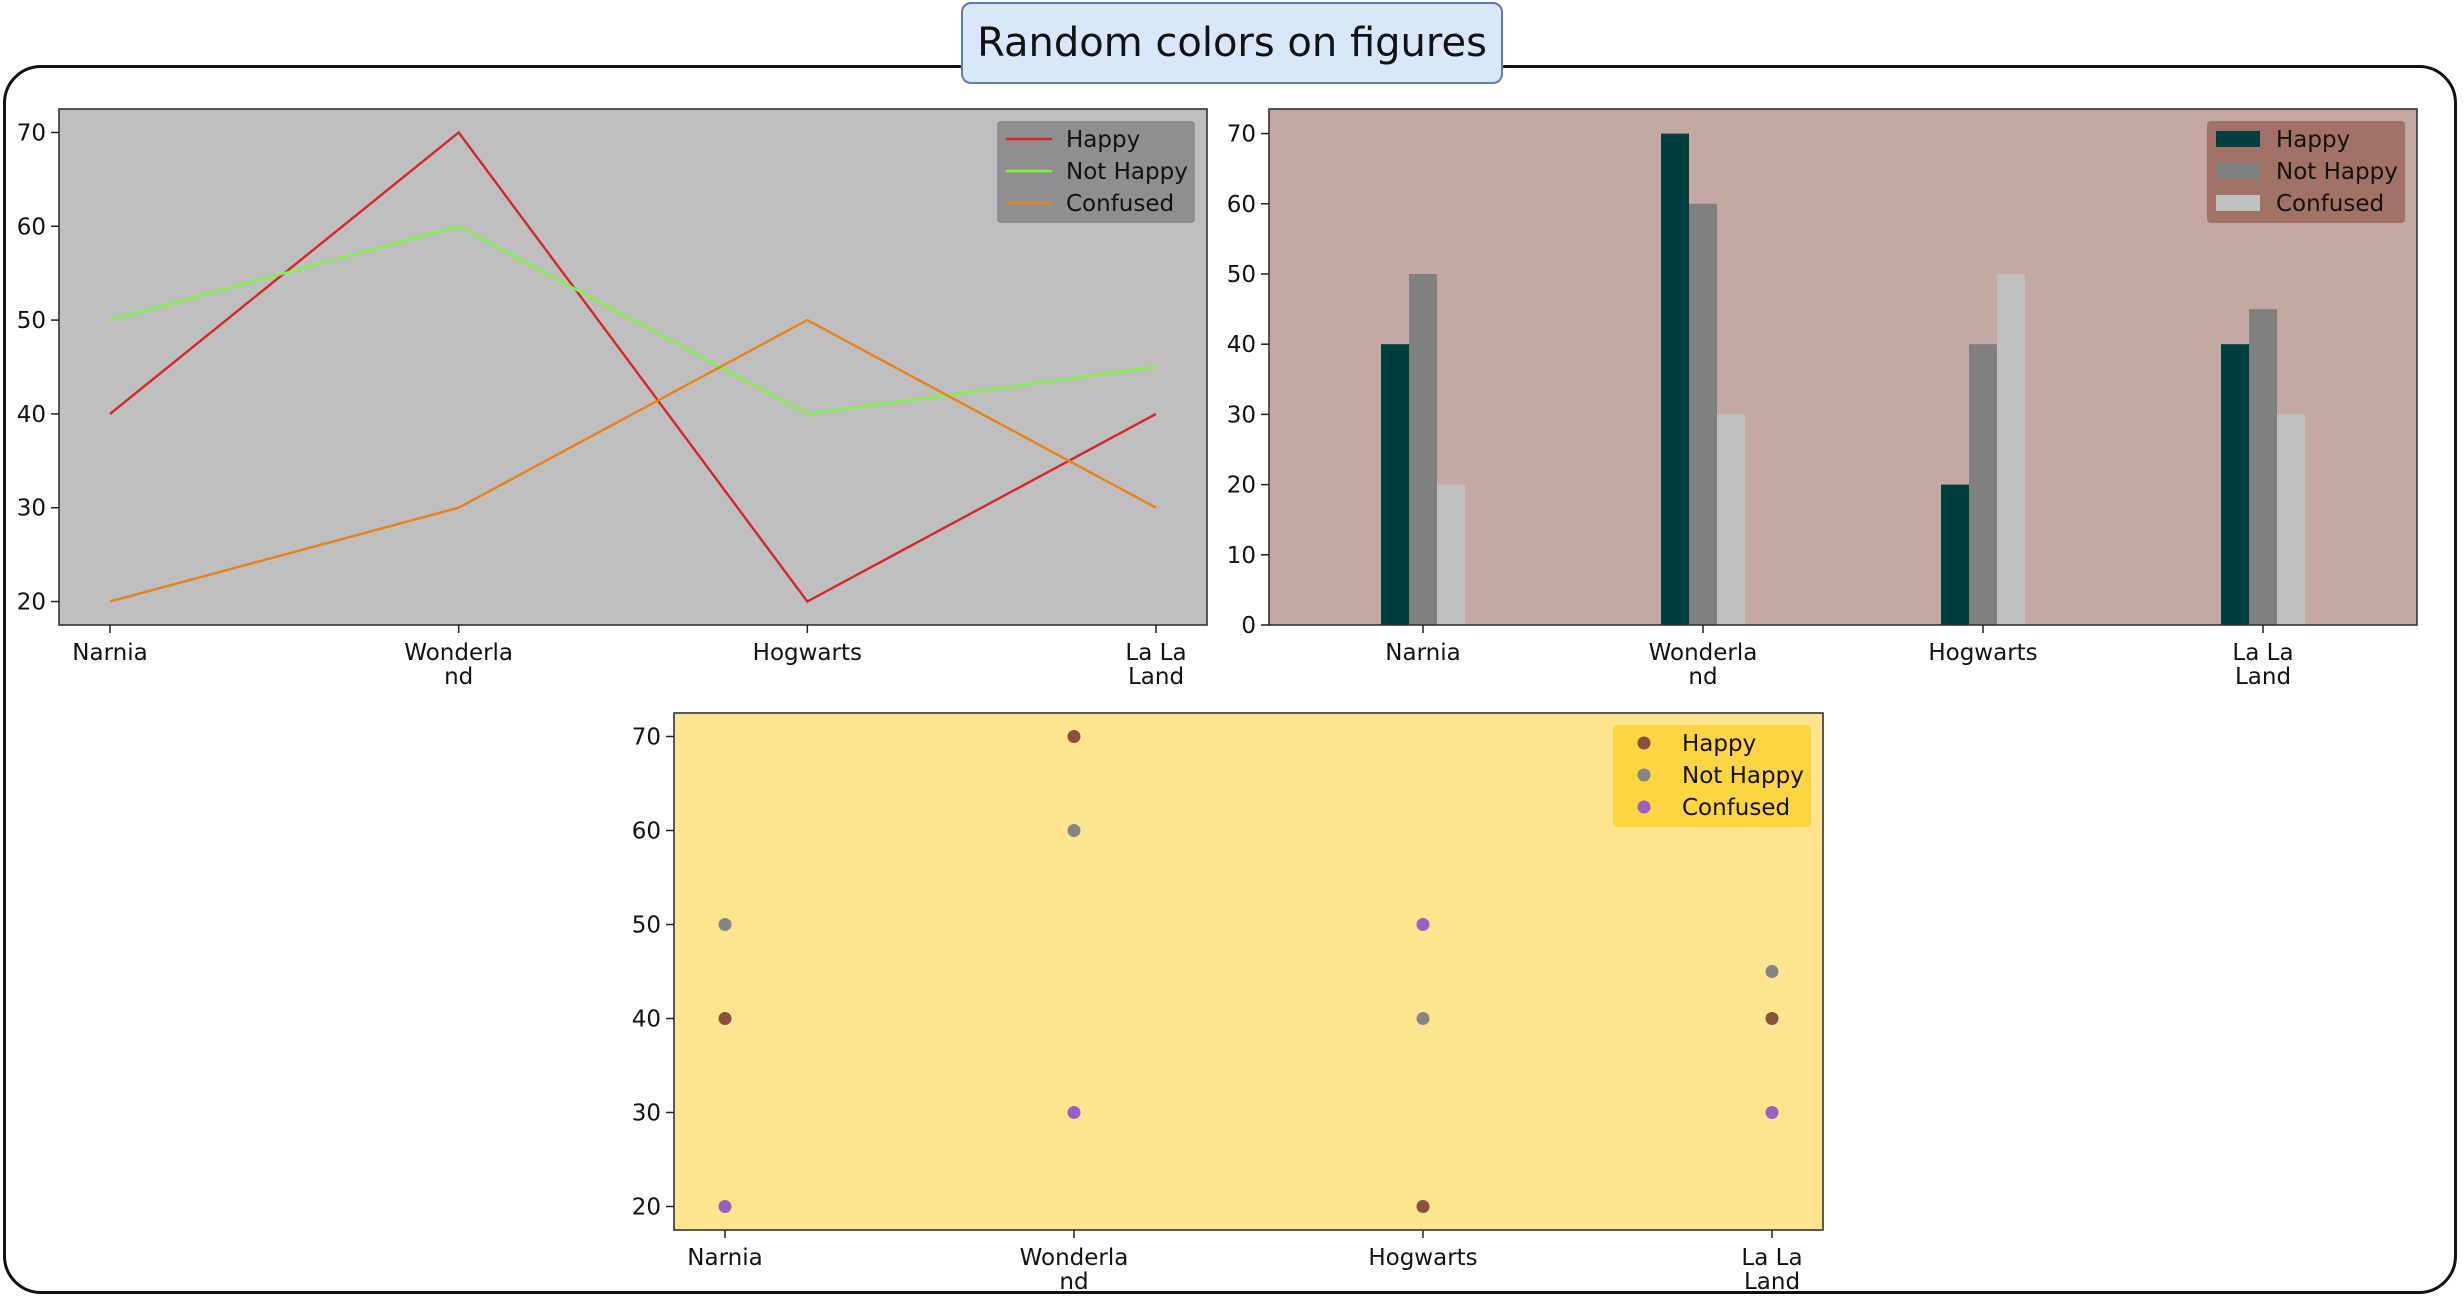  Describe the element at coordinates (1232, 43) in the screenshot. I see `figure-title: Random colors on figures` at that location.